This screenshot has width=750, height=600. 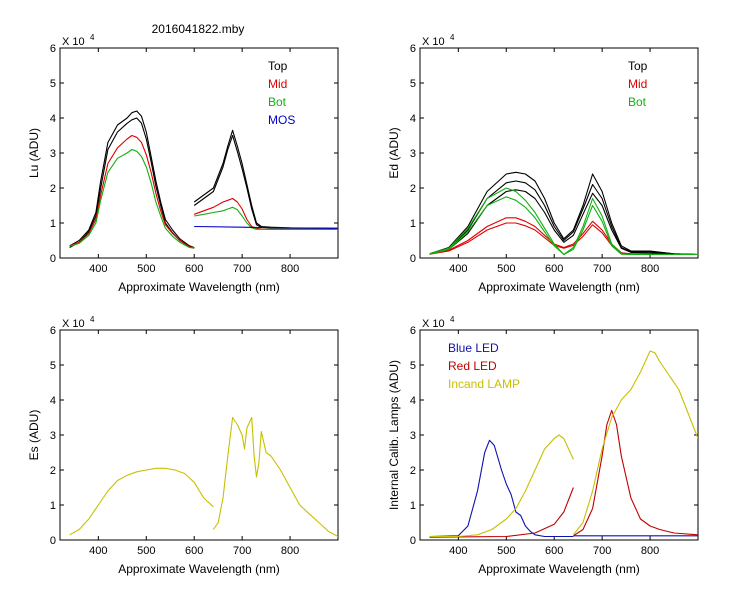 What do you see at coordinates (194, 269) in the screenshot?
I see `lu-xtick-label: 600` at bounding box center [194, 269].